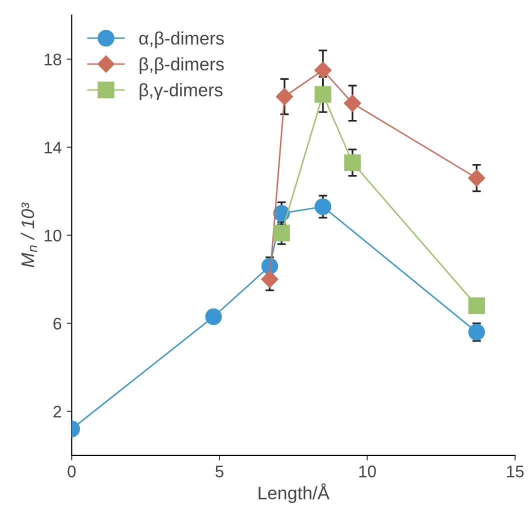 The image size is (531, 506). Describe the element at coordinates (182, 65) in the screenshot. I see `legend-label: β,β-dimers` at that location.